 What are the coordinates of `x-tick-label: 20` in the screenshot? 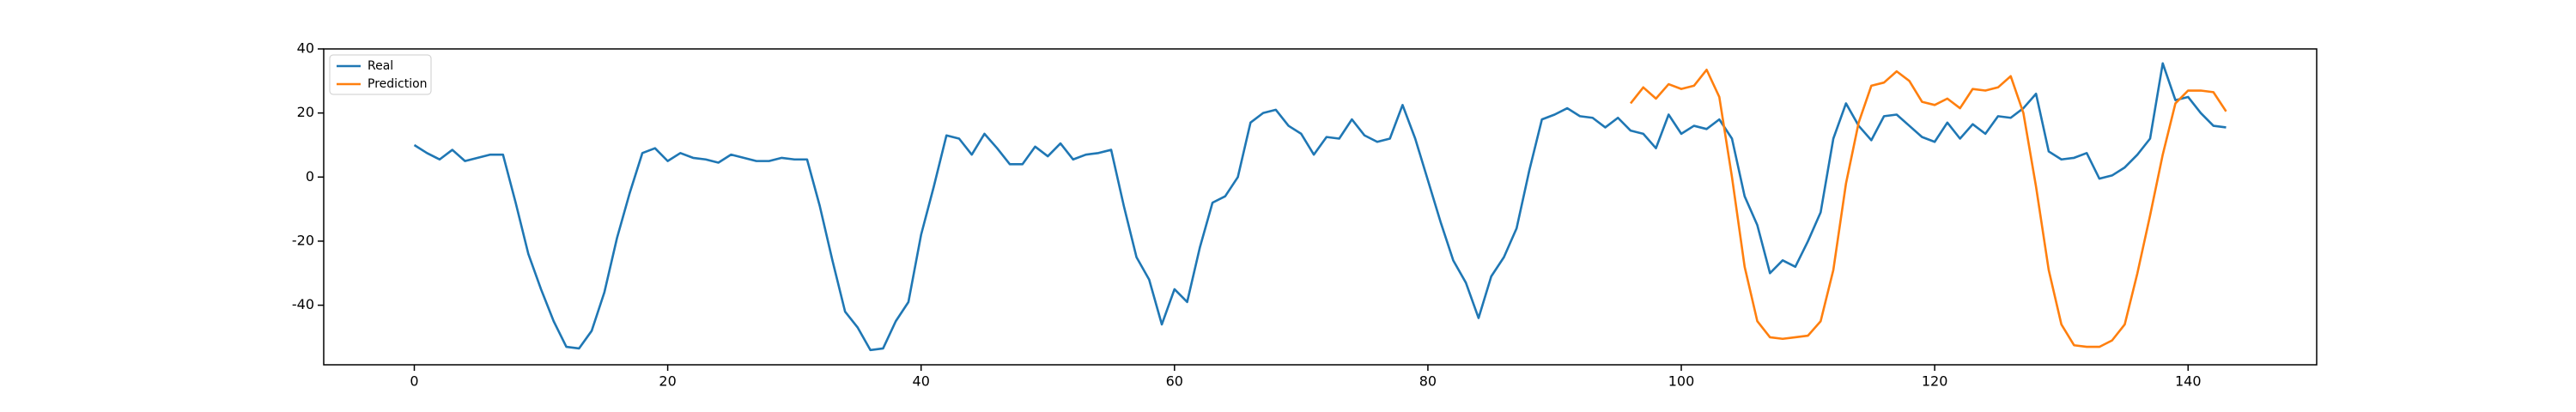 It's located at (667, 381).